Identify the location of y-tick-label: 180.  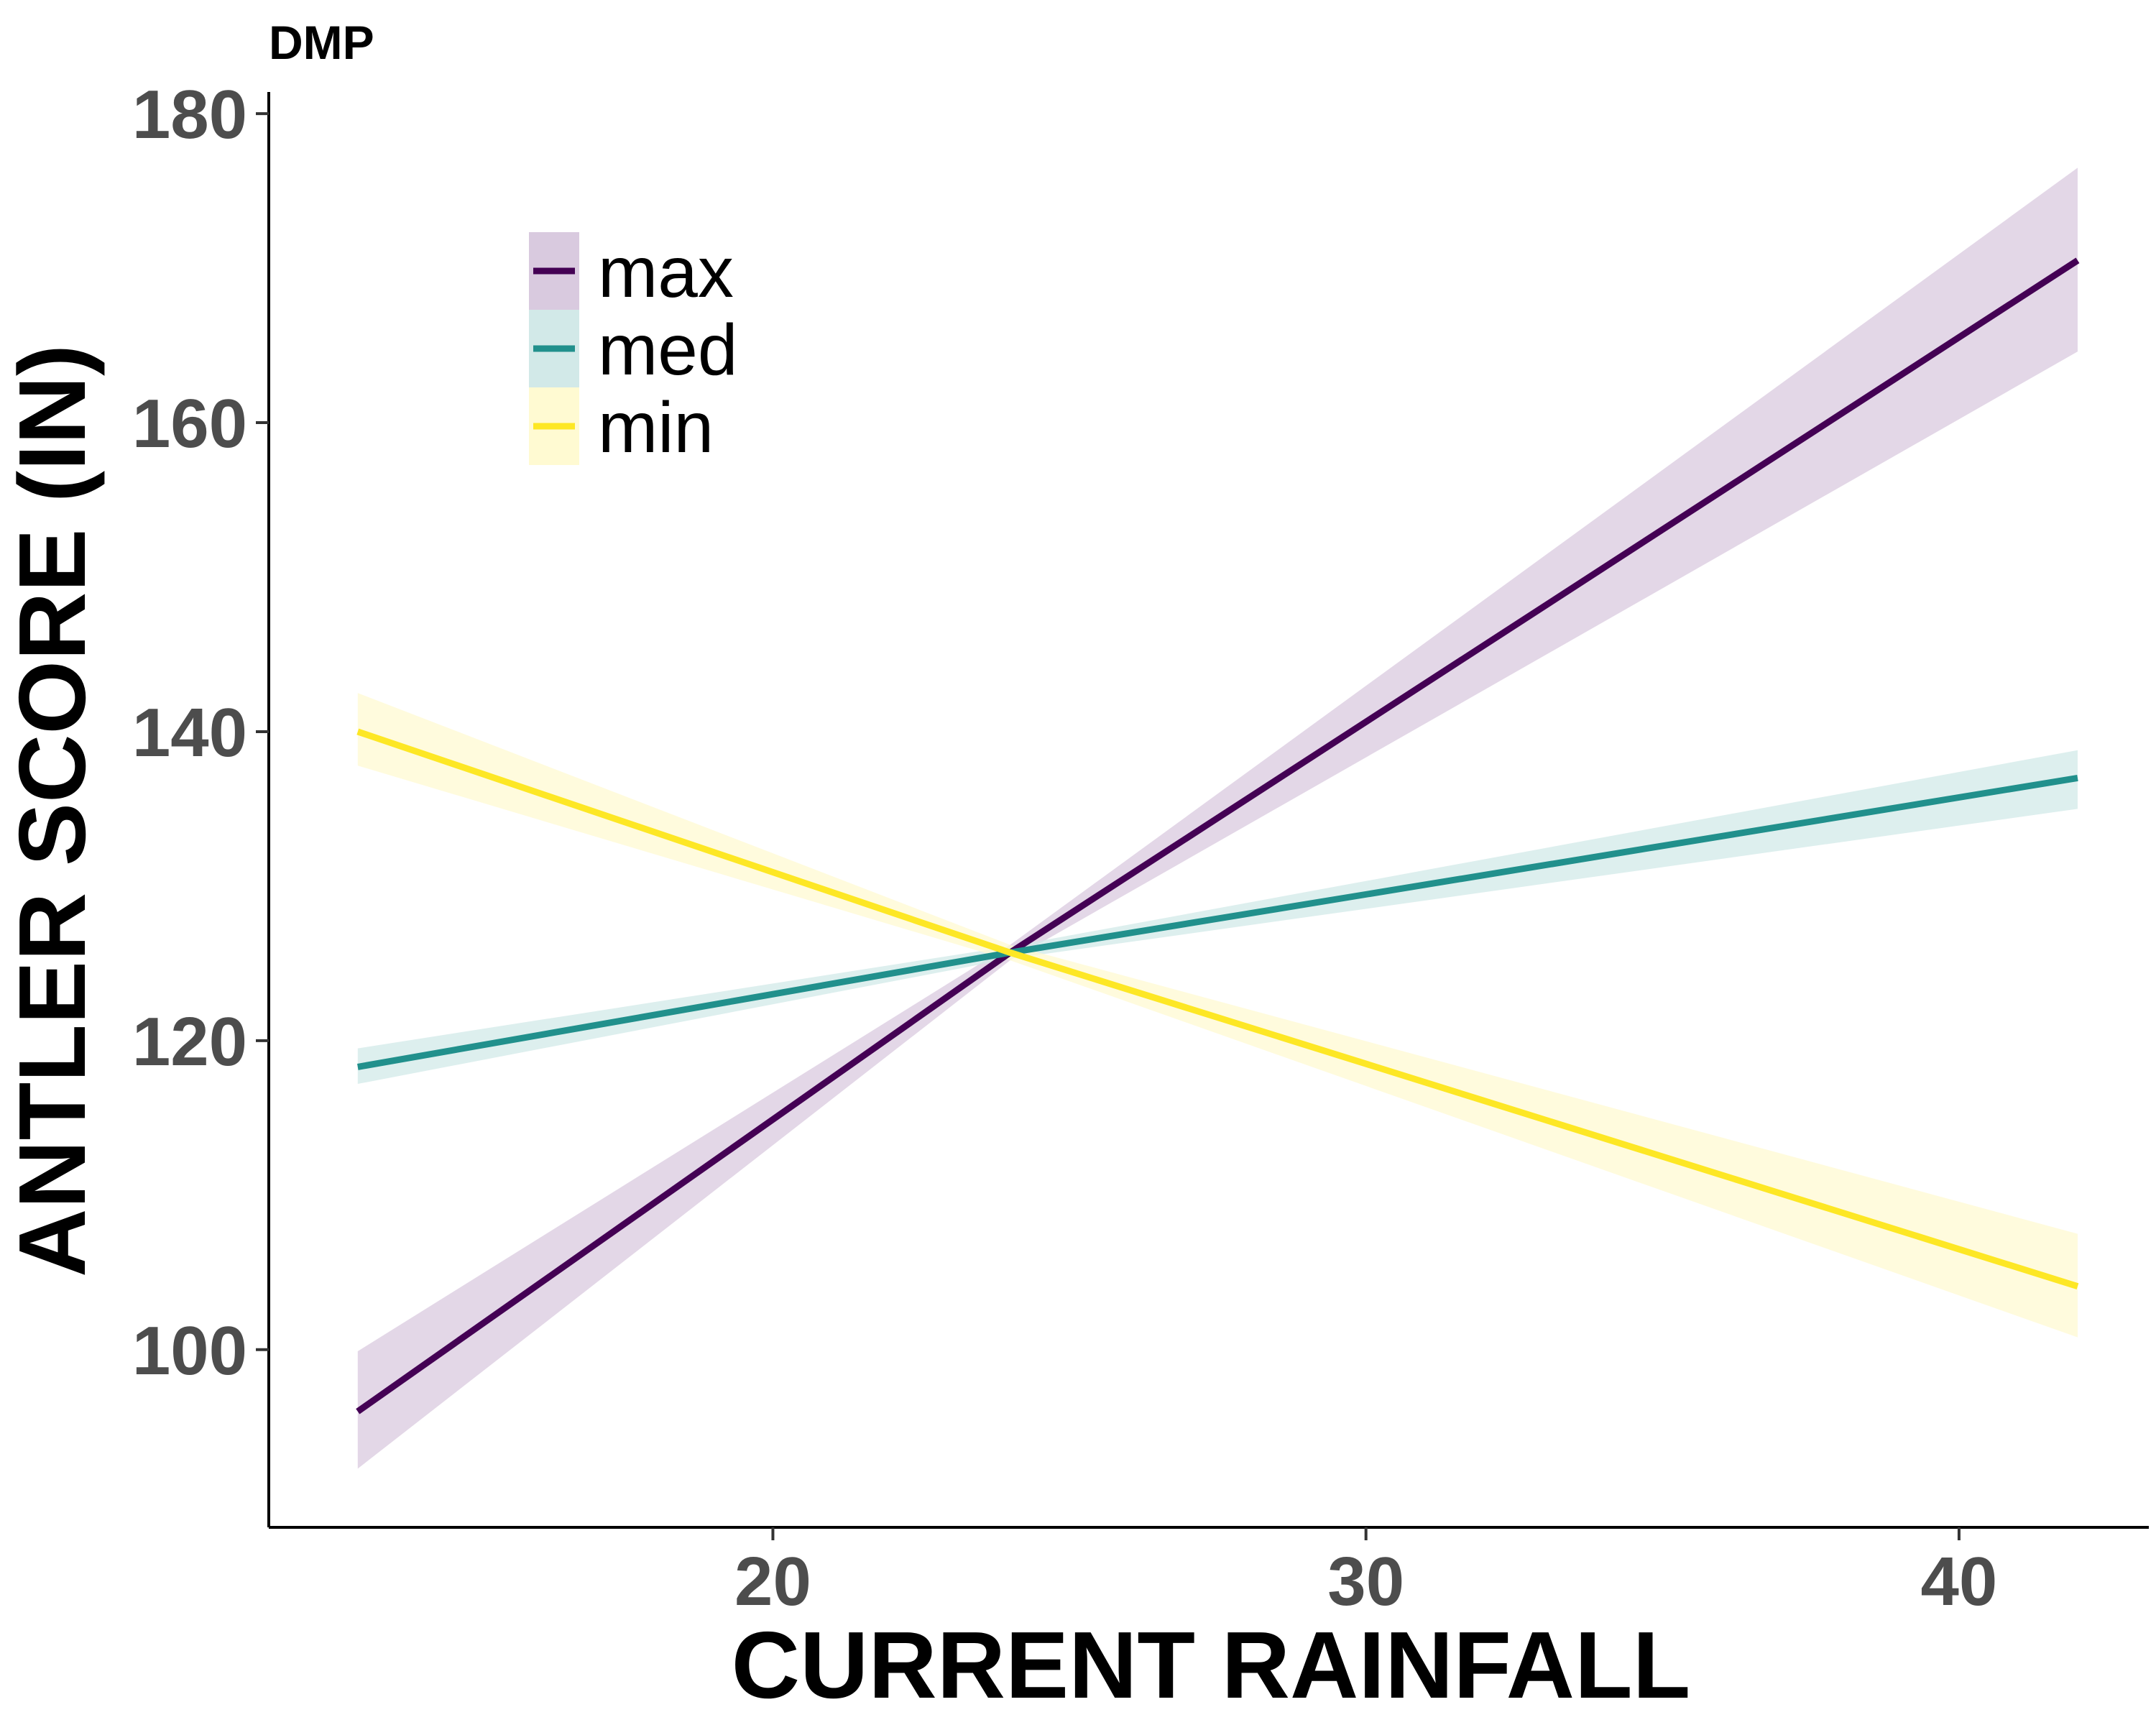
(189, 114).